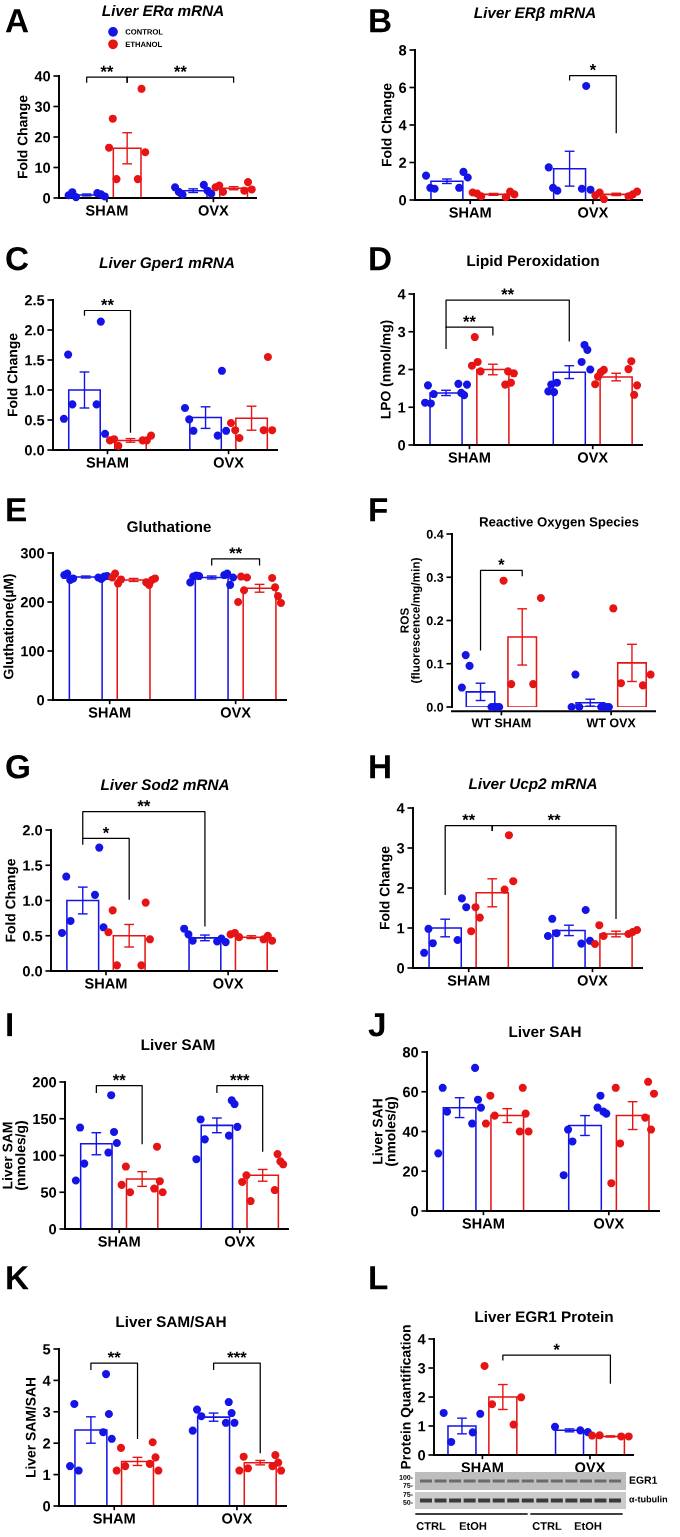 This screenshot has height=1537, width=680. Describe the element at coordinates (178, 1044) in the screenshot. I see `chart-title: Liver SAM` at that location.